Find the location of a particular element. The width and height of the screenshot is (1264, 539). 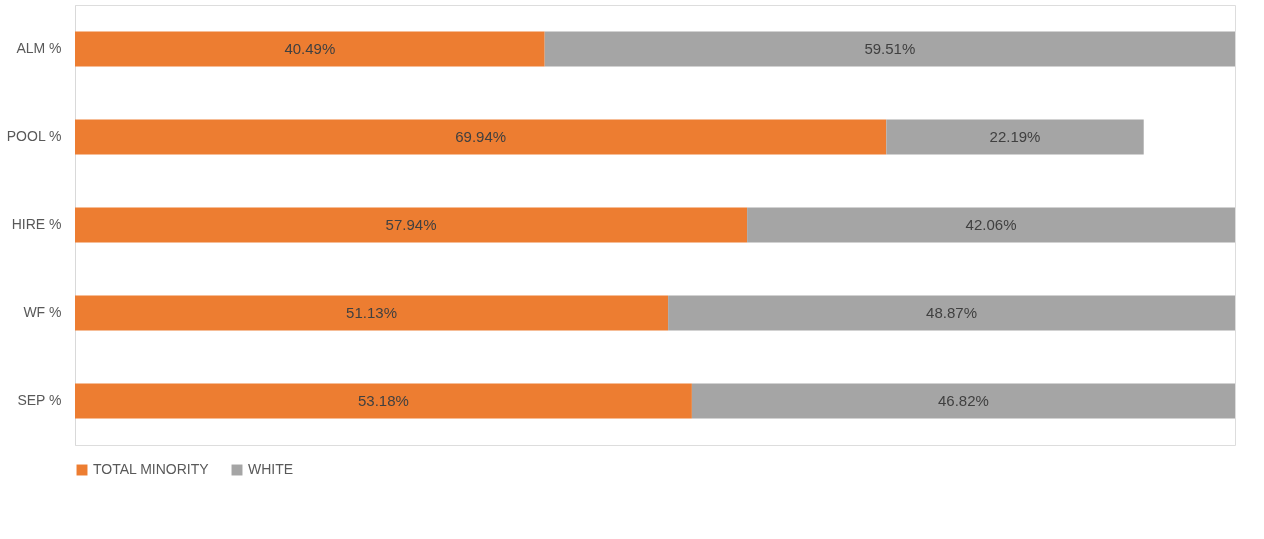

data-label: 51.13% is located at coordinates (371, 312).